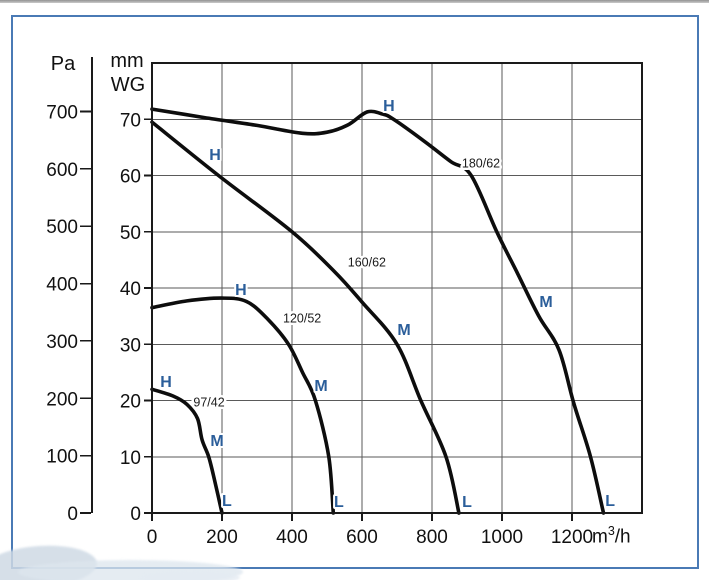 This screenshot has height=580, width=709. Describe the element at coordinates (241, 290) in the screenshot. I see `speed-label-h-120/52: H` at that location.